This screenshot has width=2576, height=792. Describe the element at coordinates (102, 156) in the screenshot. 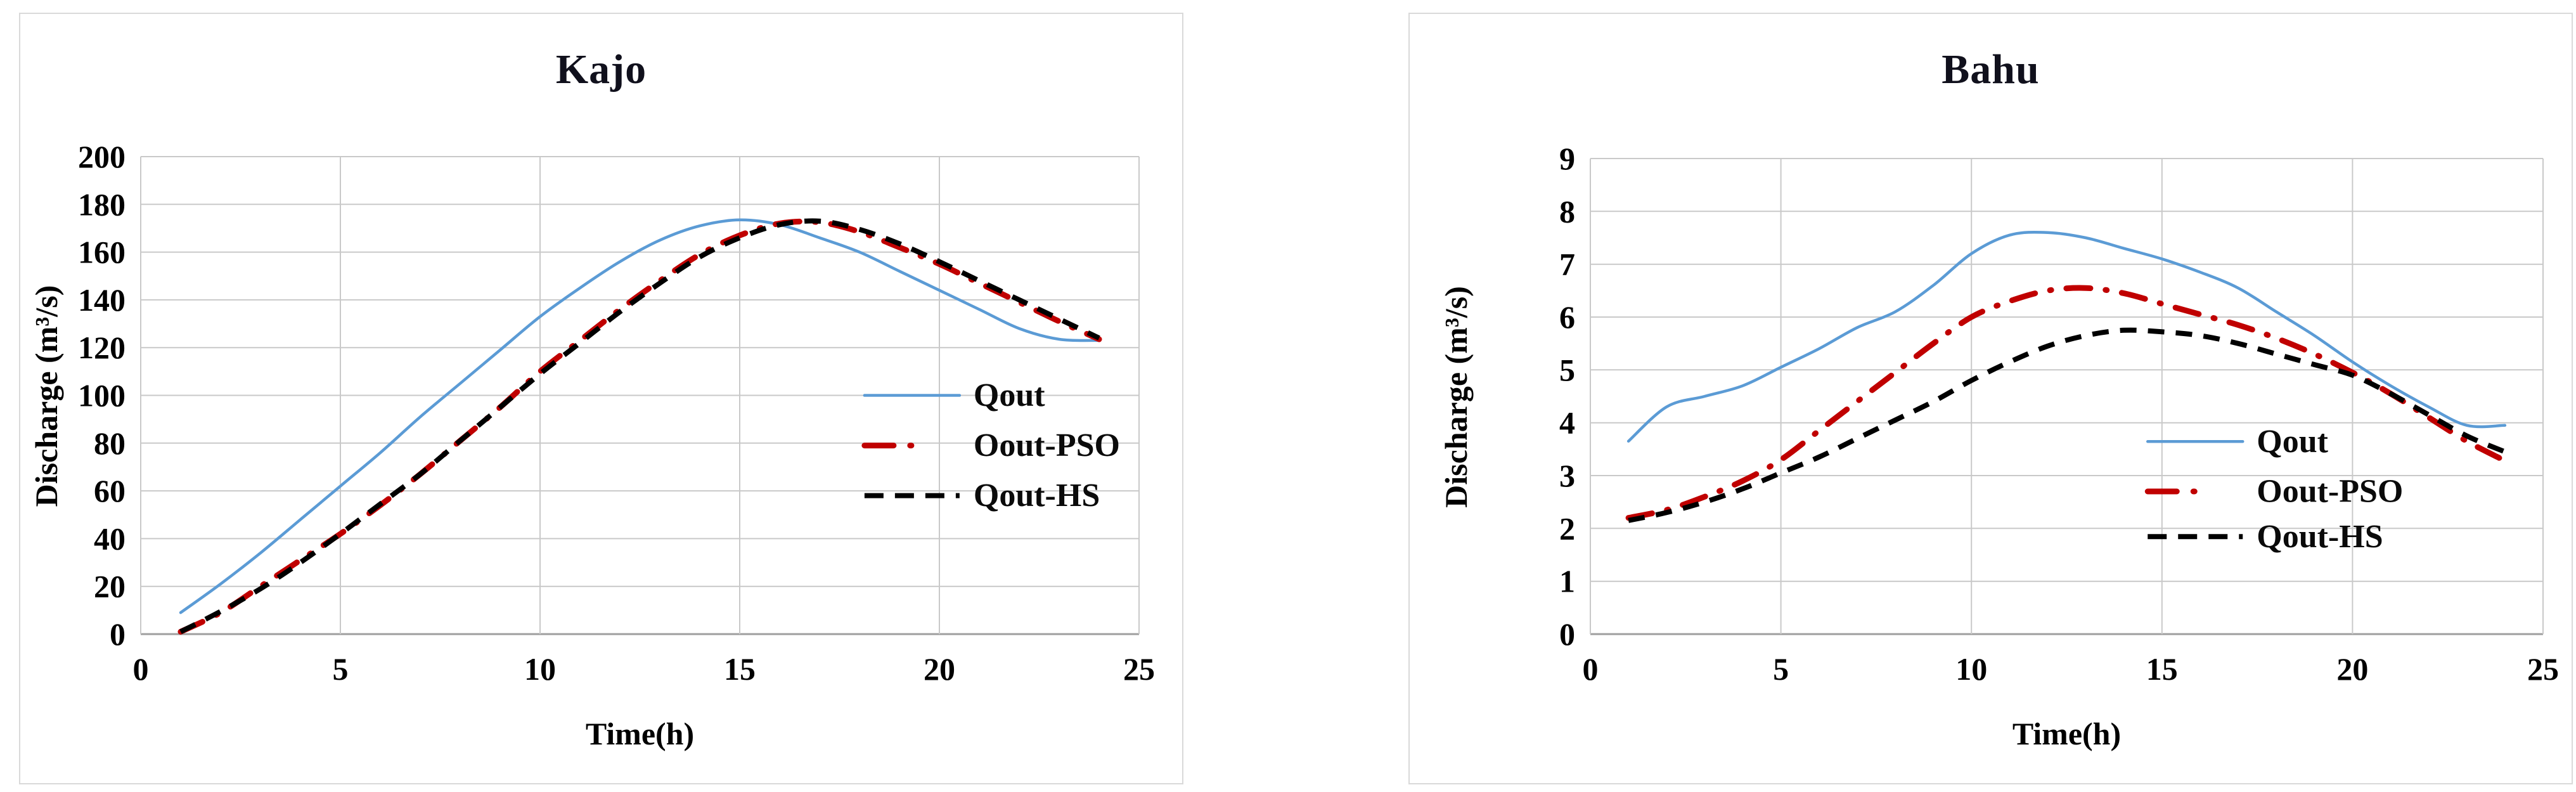

I see `y-tick-label: 200` at that location.